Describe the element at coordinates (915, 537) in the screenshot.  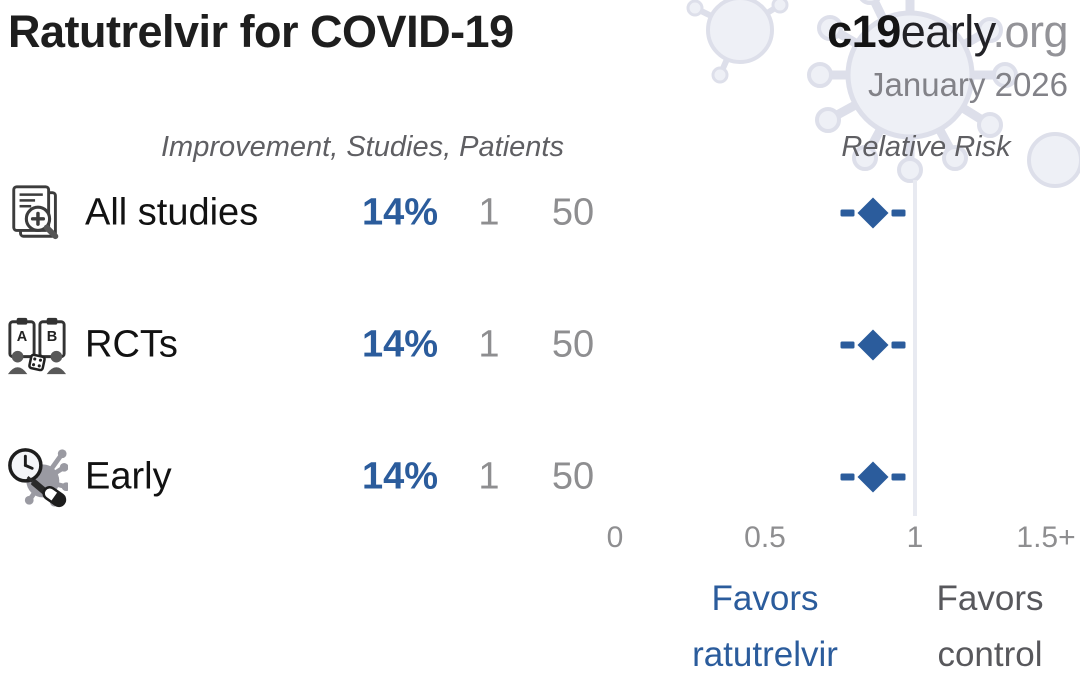
I see `axis-tick: 1` at that location.